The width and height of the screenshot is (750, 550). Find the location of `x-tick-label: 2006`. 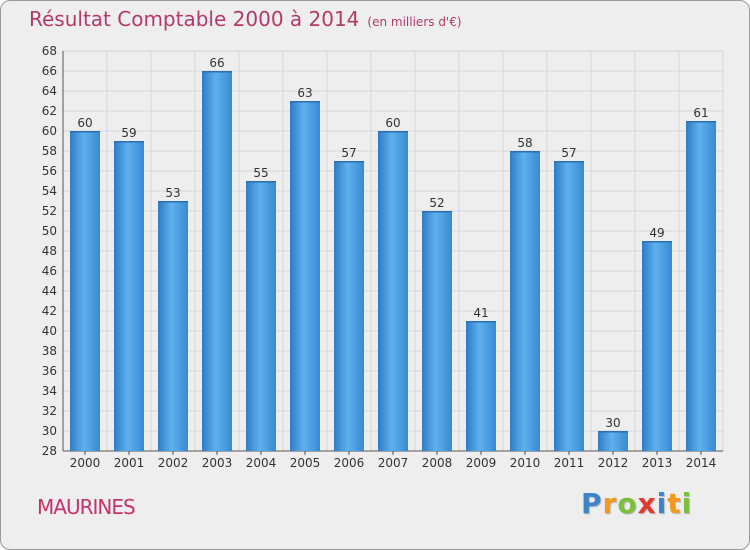

x-tick-label: 2006 is located at coordinates (349, 463).